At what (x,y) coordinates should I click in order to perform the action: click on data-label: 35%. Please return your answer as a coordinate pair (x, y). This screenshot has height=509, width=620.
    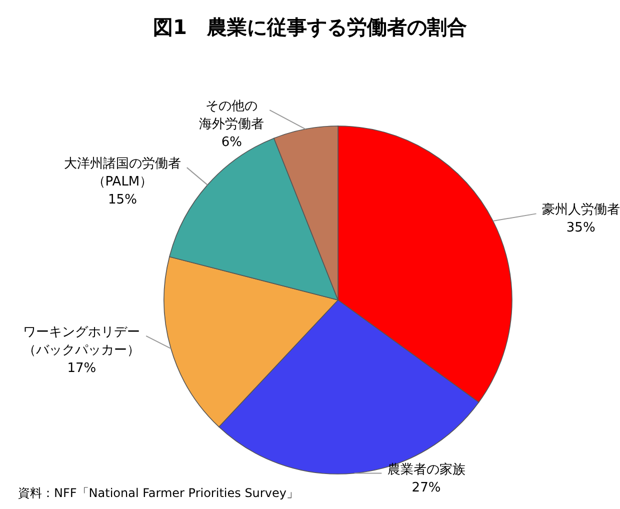
    Looking at the image, I should click on (581, 228).